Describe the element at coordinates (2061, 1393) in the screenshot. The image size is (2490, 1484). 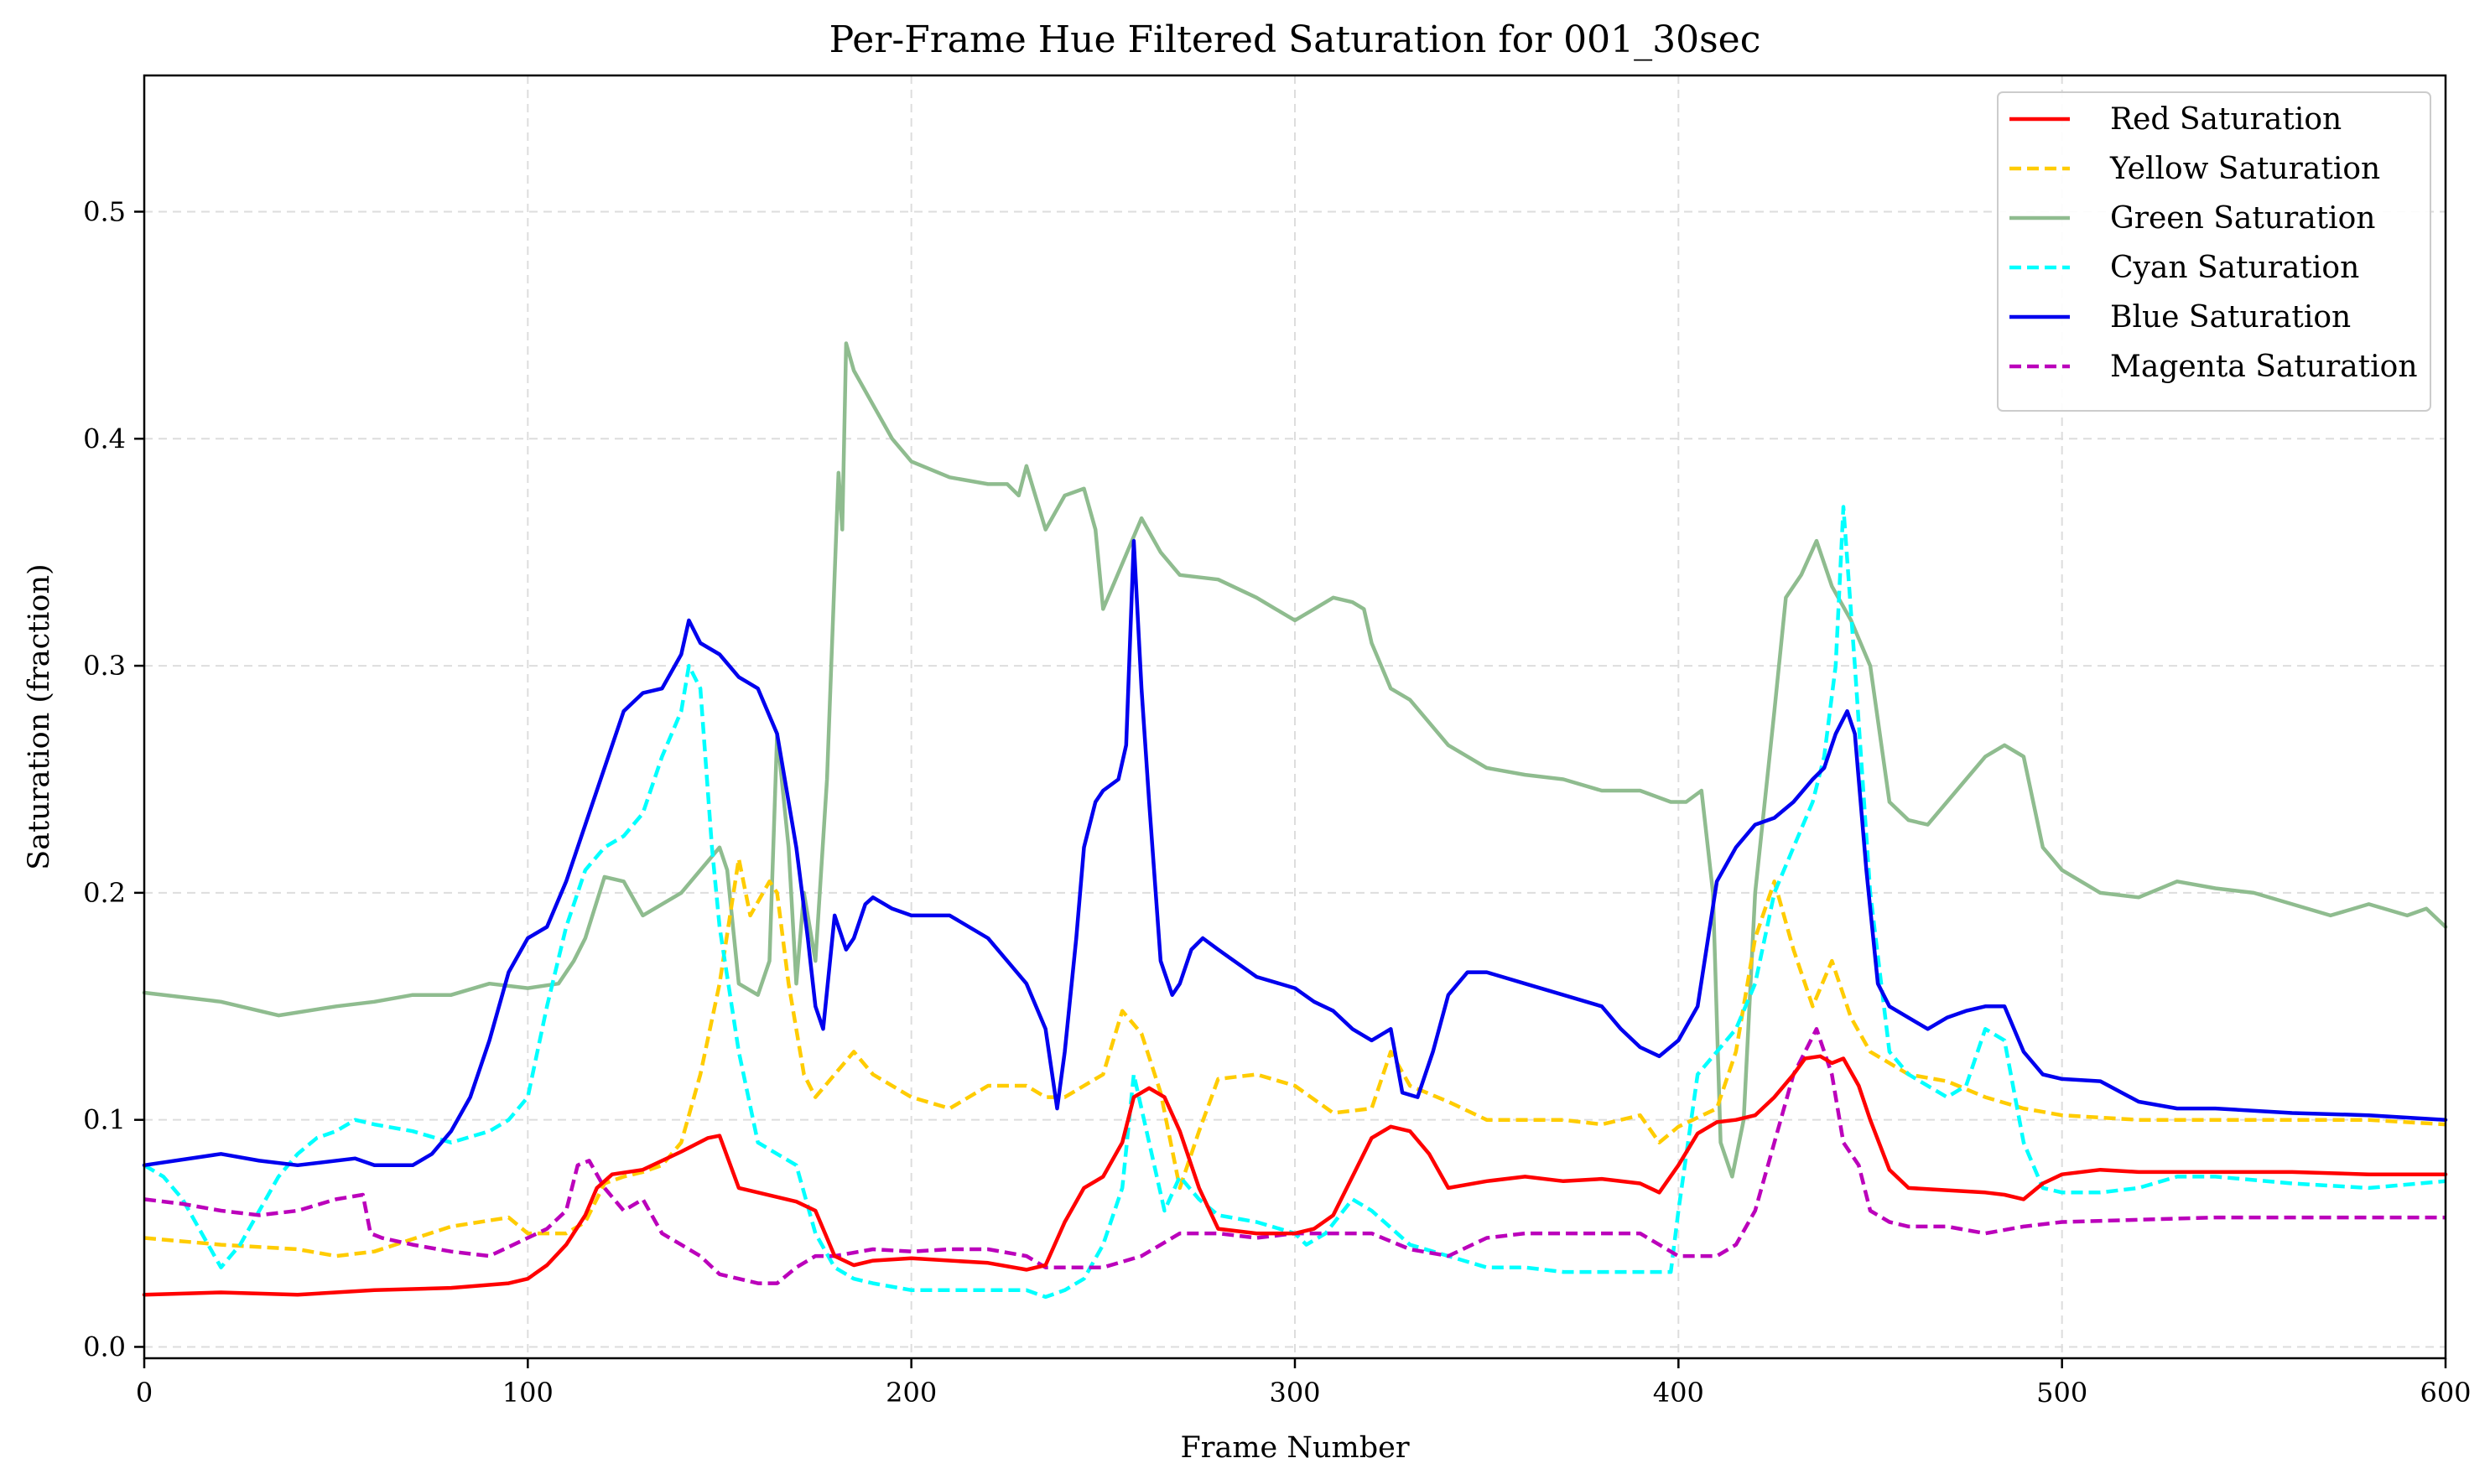
I see `x-tick-label: 500` at that location.